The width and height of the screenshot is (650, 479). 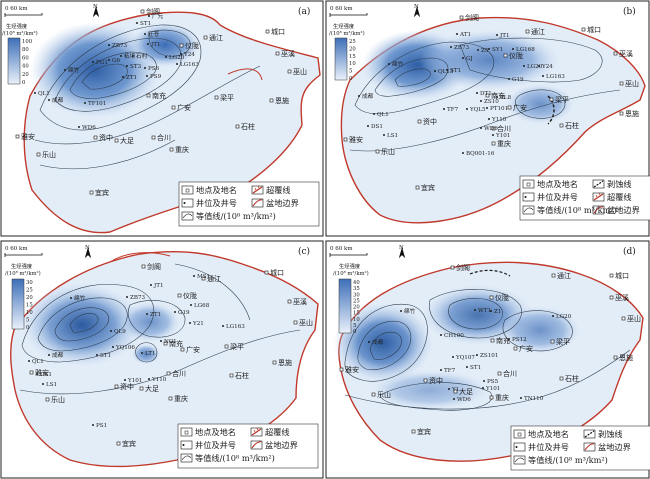 What do you see at coordinates (154, 34) in the screenshot?
I see `well-label: 旺苍` at bounding box center [154, 34].